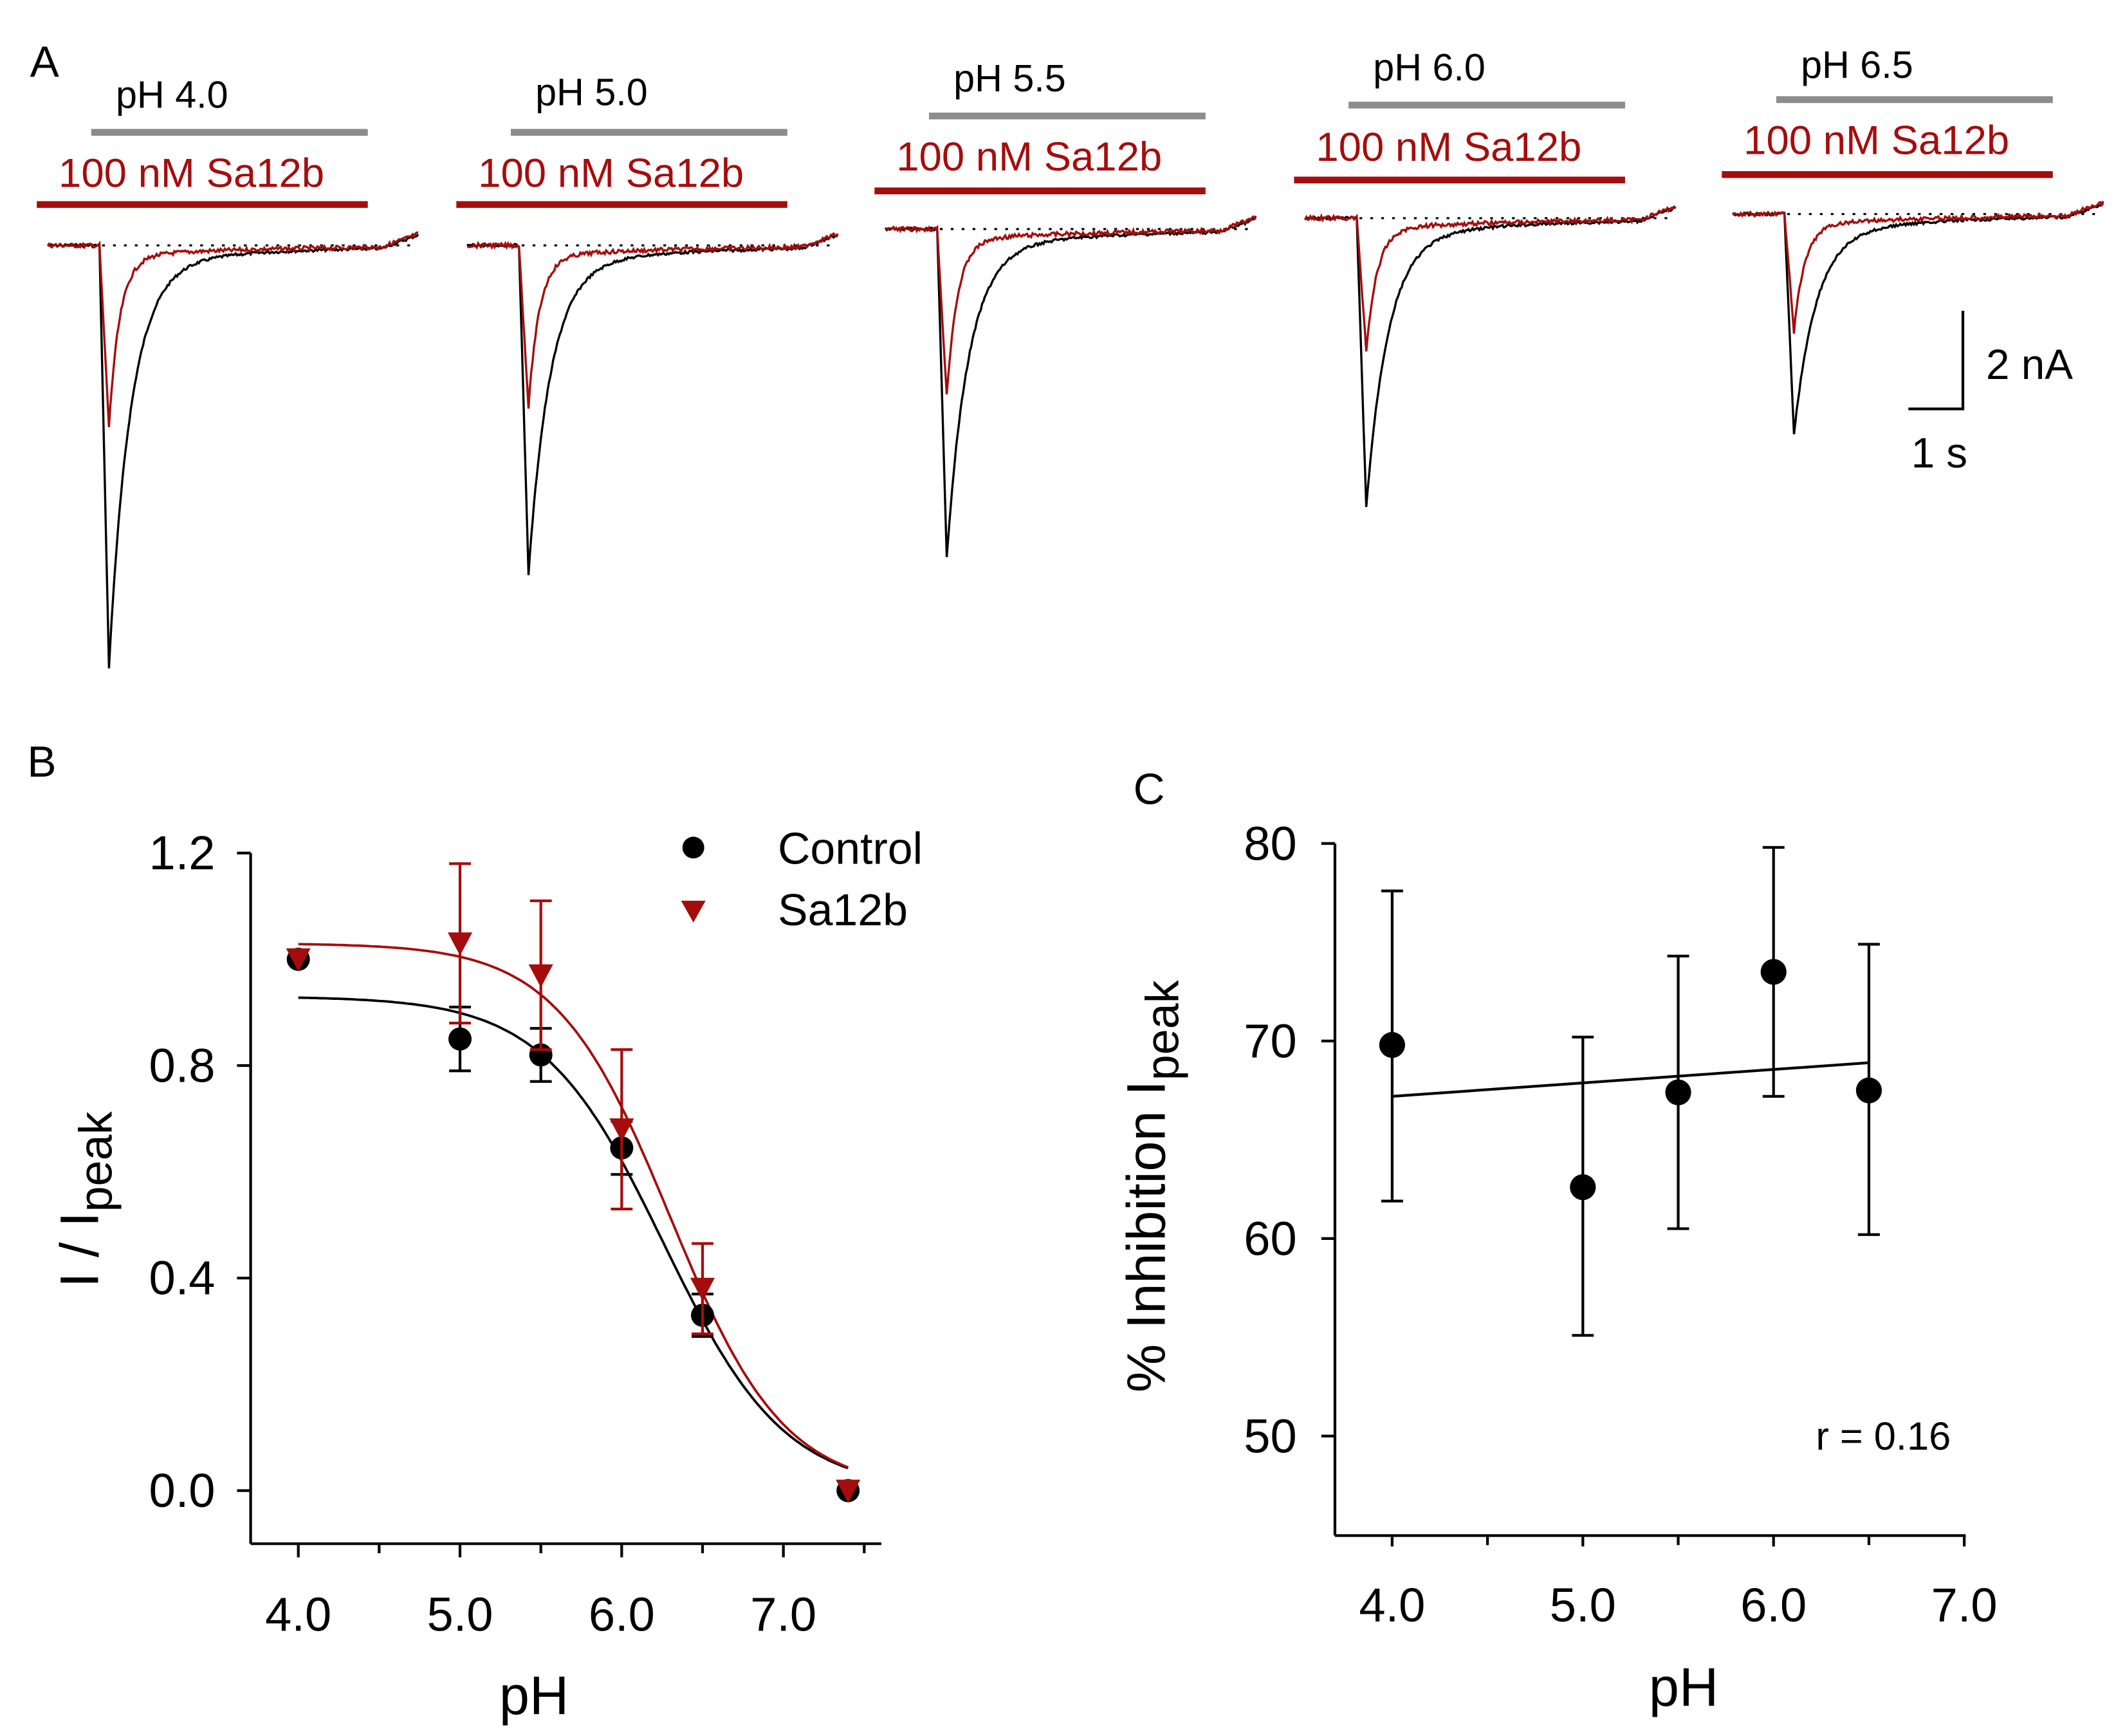  Describe the element at coordinates (693, 847) in the screenshot. I see `legend-marker-control` at that location.